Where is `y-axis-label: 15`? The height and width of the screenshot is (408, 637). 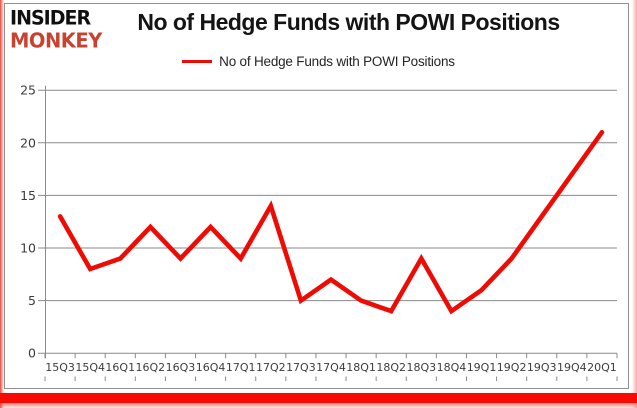
y-axis-label: 15 is located at coordinates (28, 195).